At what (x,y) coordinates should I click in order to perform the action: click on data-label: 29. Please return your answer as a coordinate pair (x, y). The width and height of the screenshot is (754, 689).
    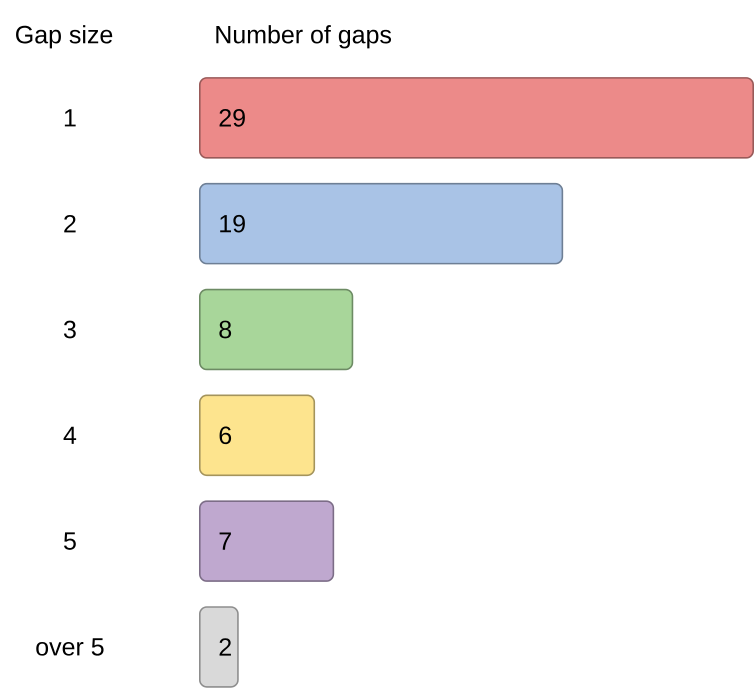
    Looking at the image, I should click on (232, 117).